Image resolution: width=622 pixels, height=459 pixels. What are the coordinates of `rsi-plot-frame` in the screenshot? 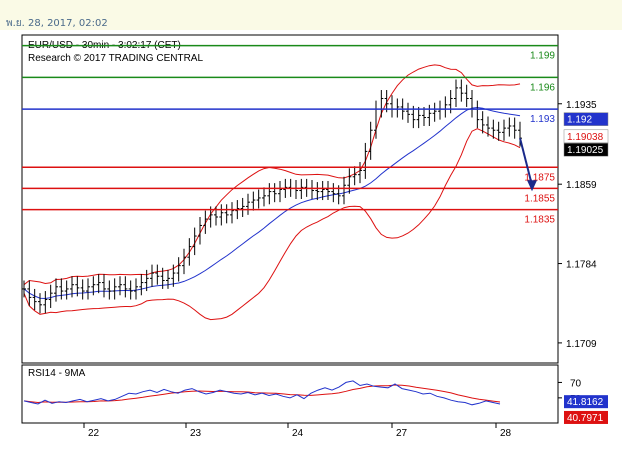 It's located at (290, 394).